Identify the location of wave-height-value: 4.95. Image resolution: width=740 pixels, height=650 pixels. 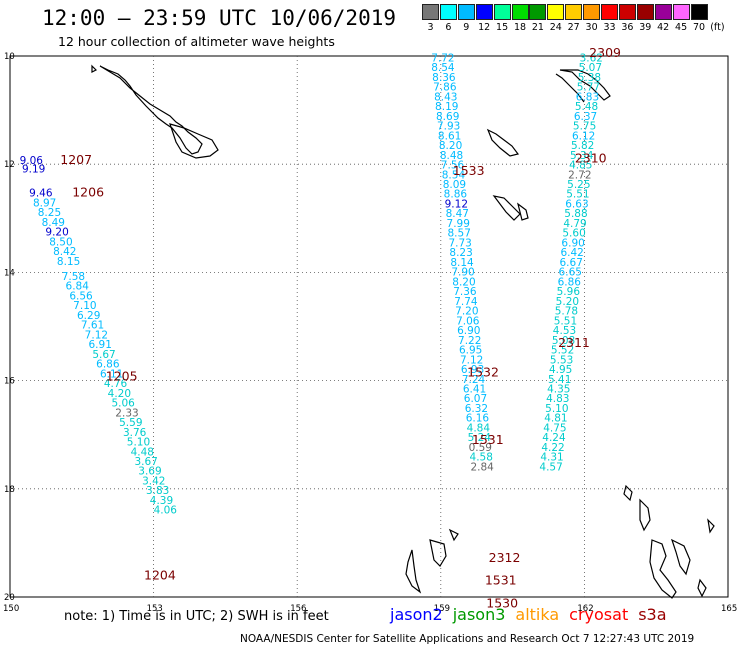
(560, 370).